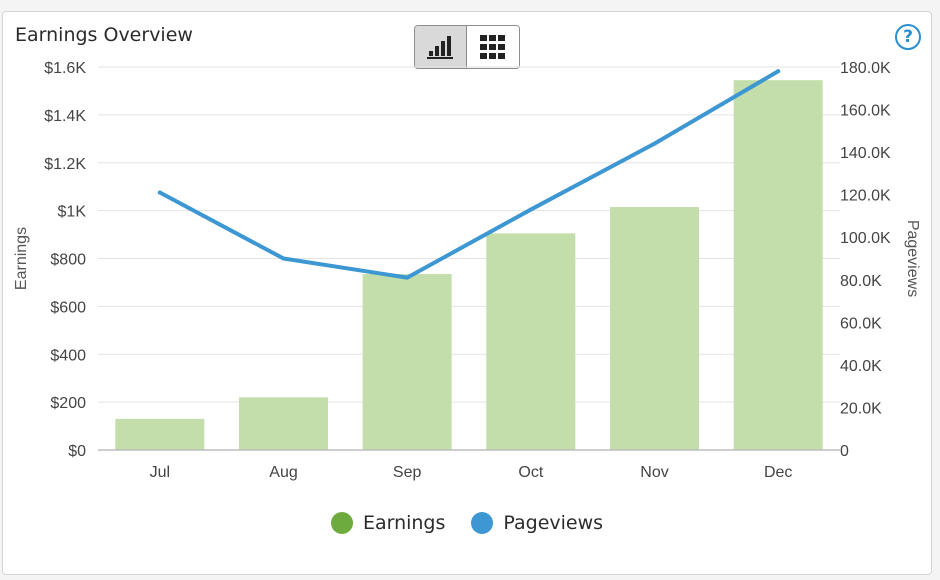 The height and width of the screenshot is (580, 940). Describe the element at coordinates (77, 451) in the screenshot. I see `y-left-tick-label: $0` at that location.